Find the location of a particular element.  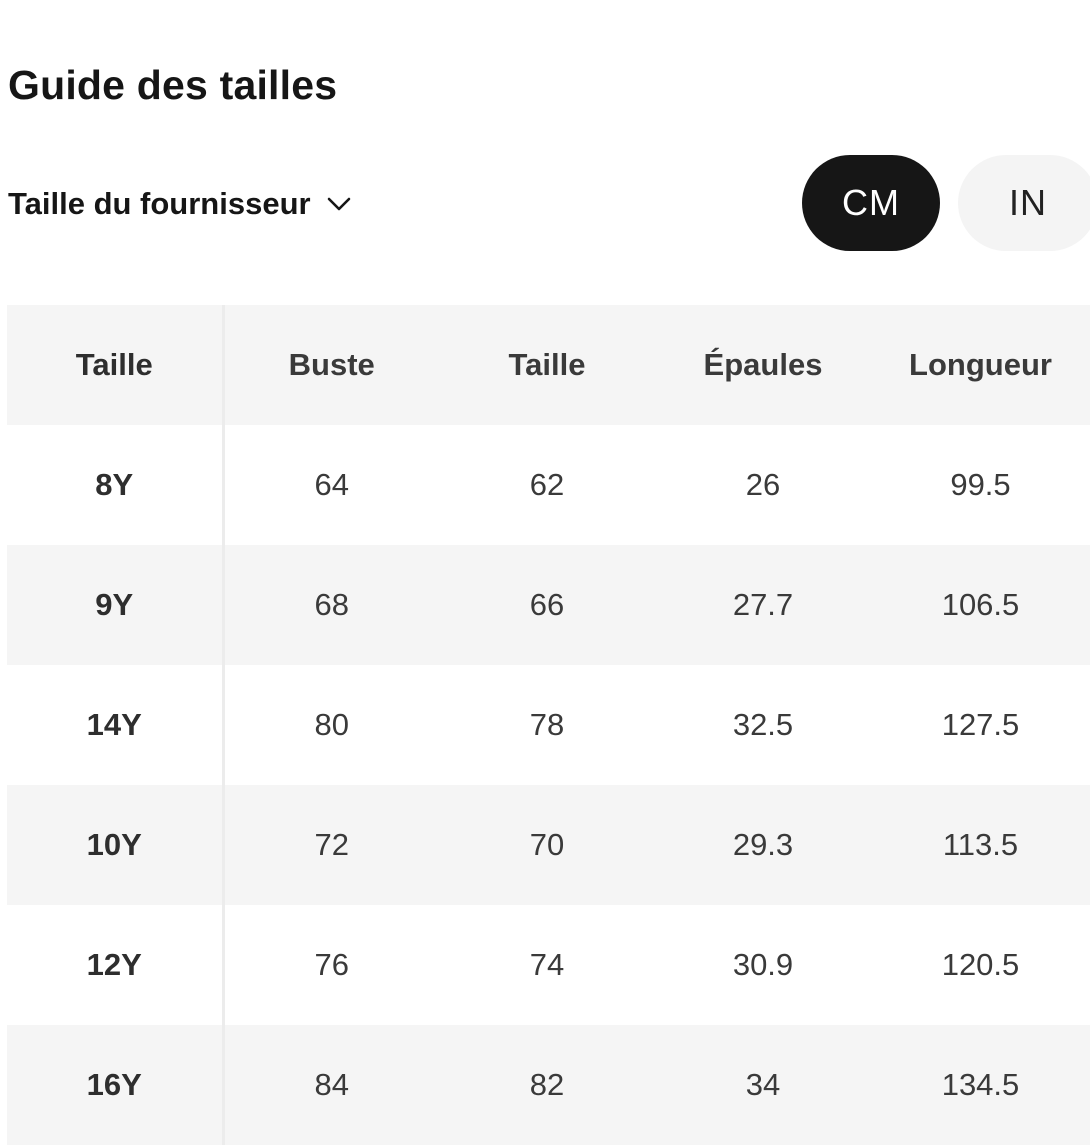

page-title: Guide des tailles is located at coordinates (173, 85).